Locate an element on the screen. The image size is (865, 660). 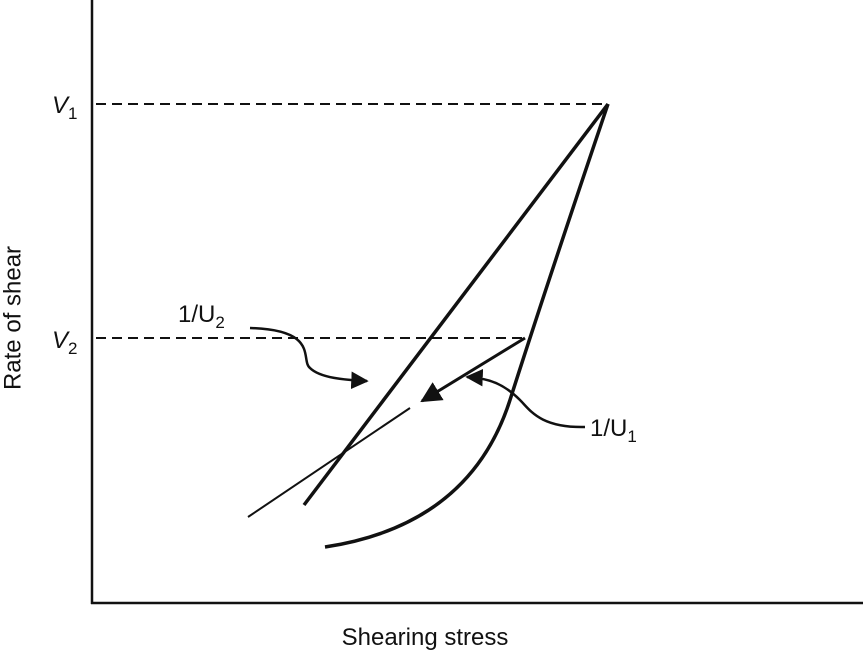
y-axis-label: Rate of shear is located at coordinates (13, 318).